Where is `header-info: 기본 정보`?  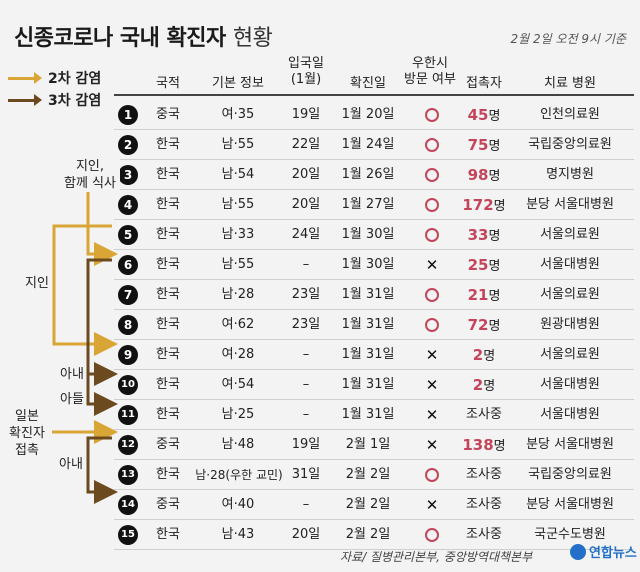 header-info: 기본 정보 is located at coordinates (238, 83).